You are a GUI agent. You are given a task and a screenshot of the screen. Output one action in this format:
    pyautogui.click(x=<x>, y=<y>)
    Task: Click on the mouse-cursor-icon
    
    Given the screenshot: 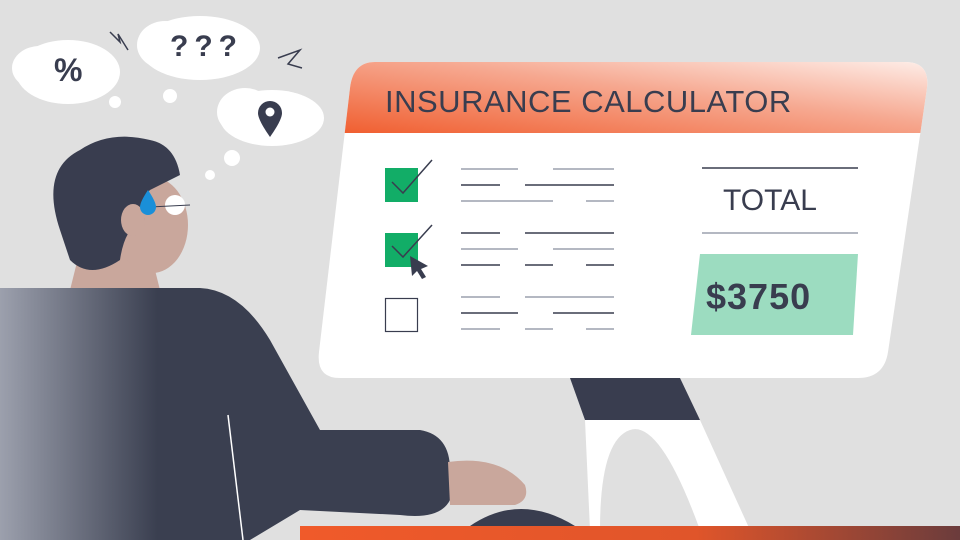 What is the action you would take?
    pyautogui.click(x=419, y=267)
    